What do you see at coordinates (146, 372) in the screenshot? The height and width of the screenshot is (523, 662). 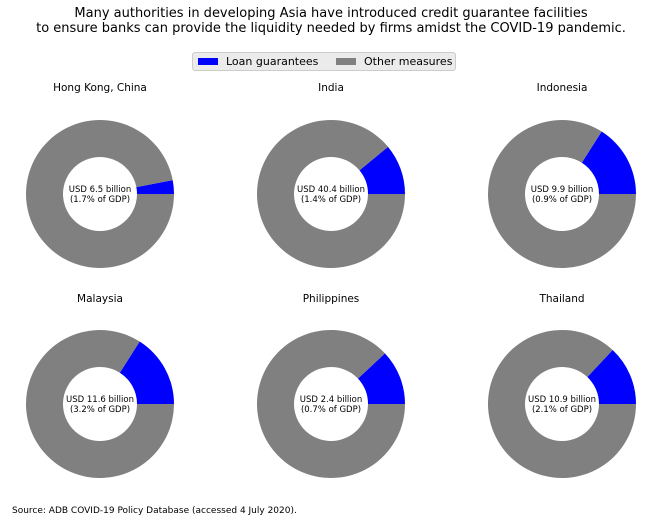 I see `slice-loan-guarantees-malaysia` at bounding box center [146, 372].